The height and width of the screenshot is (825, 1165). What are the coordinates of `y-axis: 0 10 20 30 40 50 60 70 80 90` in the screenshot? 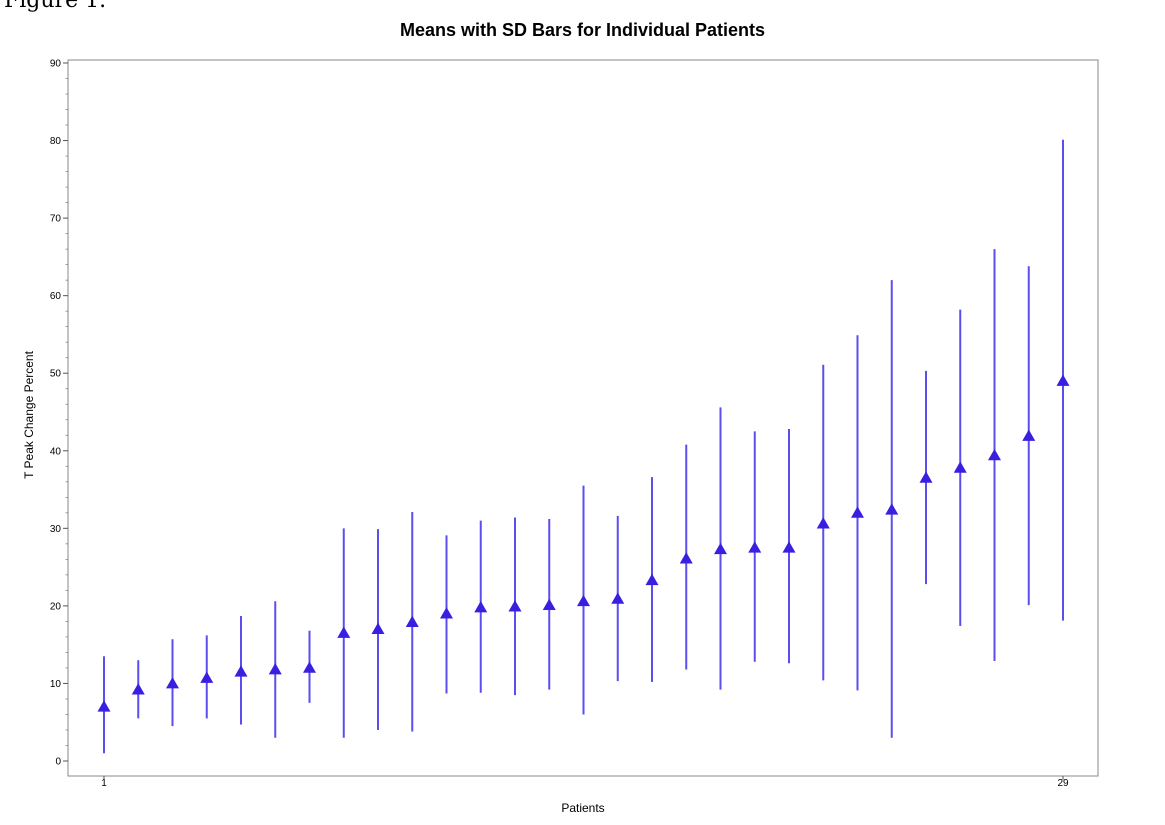 It's located at (59, 413).